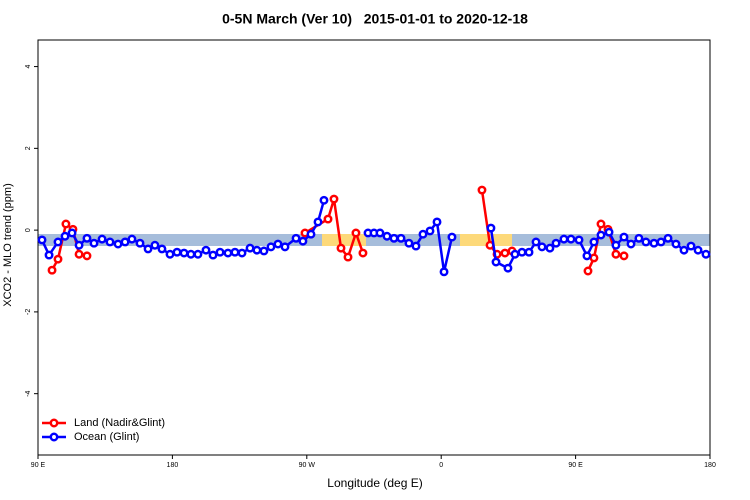 The image size is (750, 500). Describe the element at coordinates (441, 465) in the screenshot. I see `x-tick-label: 0` at that location.